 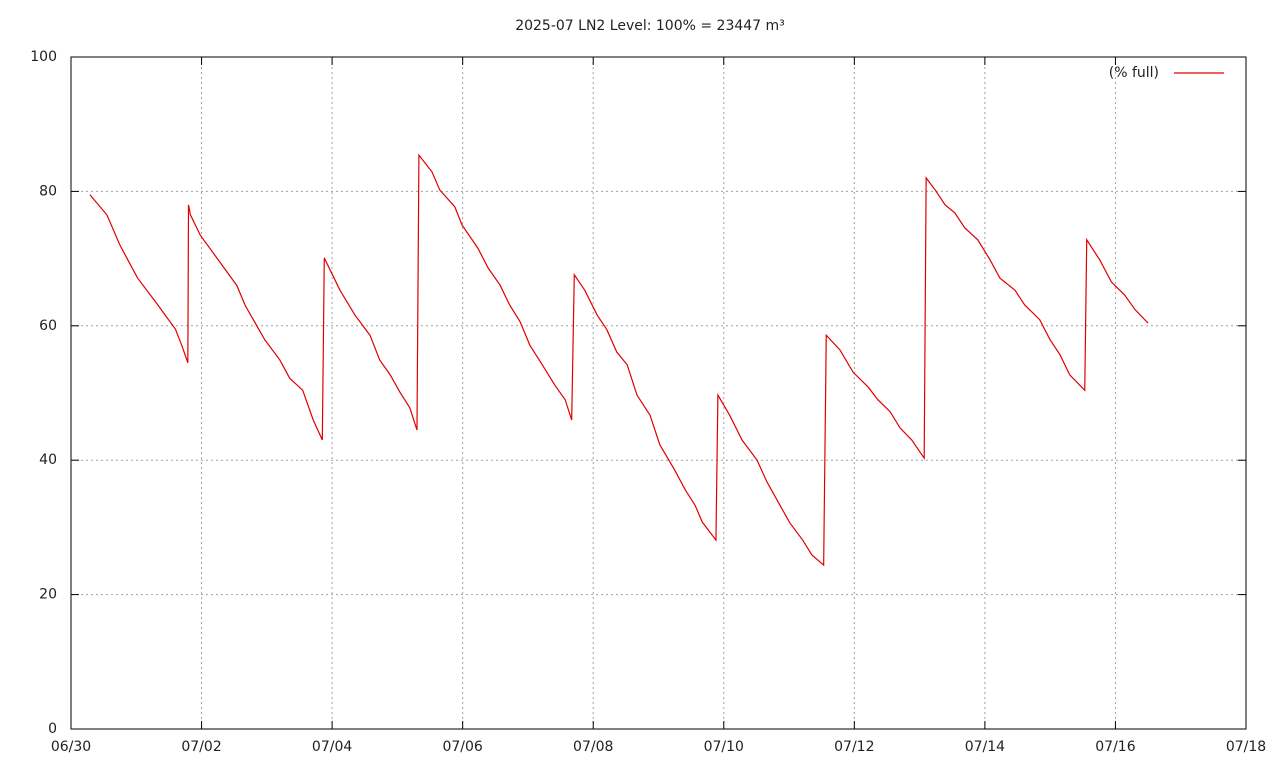 I want to click on legend-label: (% full), so click(x=1134, y=73).